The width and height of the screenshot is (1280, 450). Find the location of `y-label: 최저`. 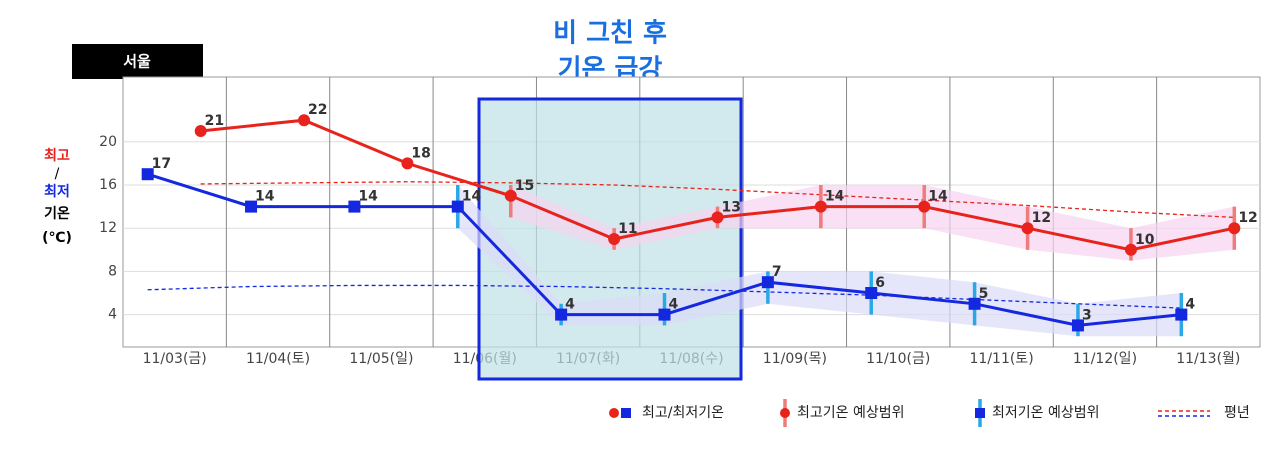

y-label: 최저 is located at coordinates (57, 192).